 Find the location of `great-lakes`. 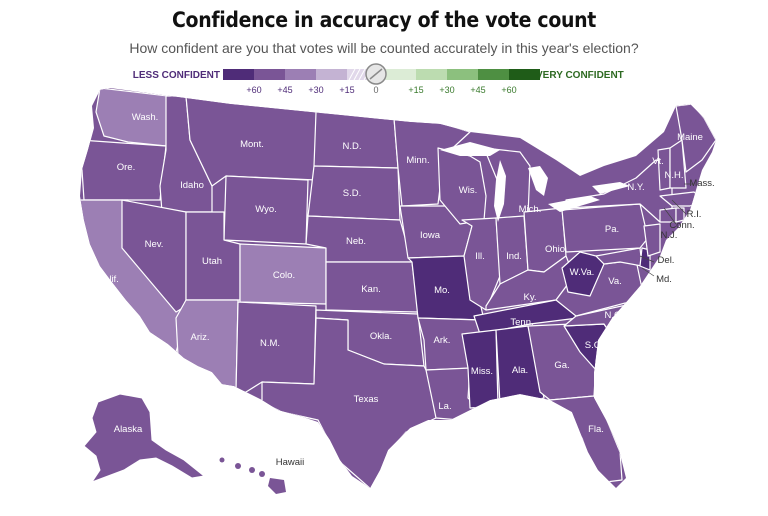

great-lakes is located at coordinates (535, 182).